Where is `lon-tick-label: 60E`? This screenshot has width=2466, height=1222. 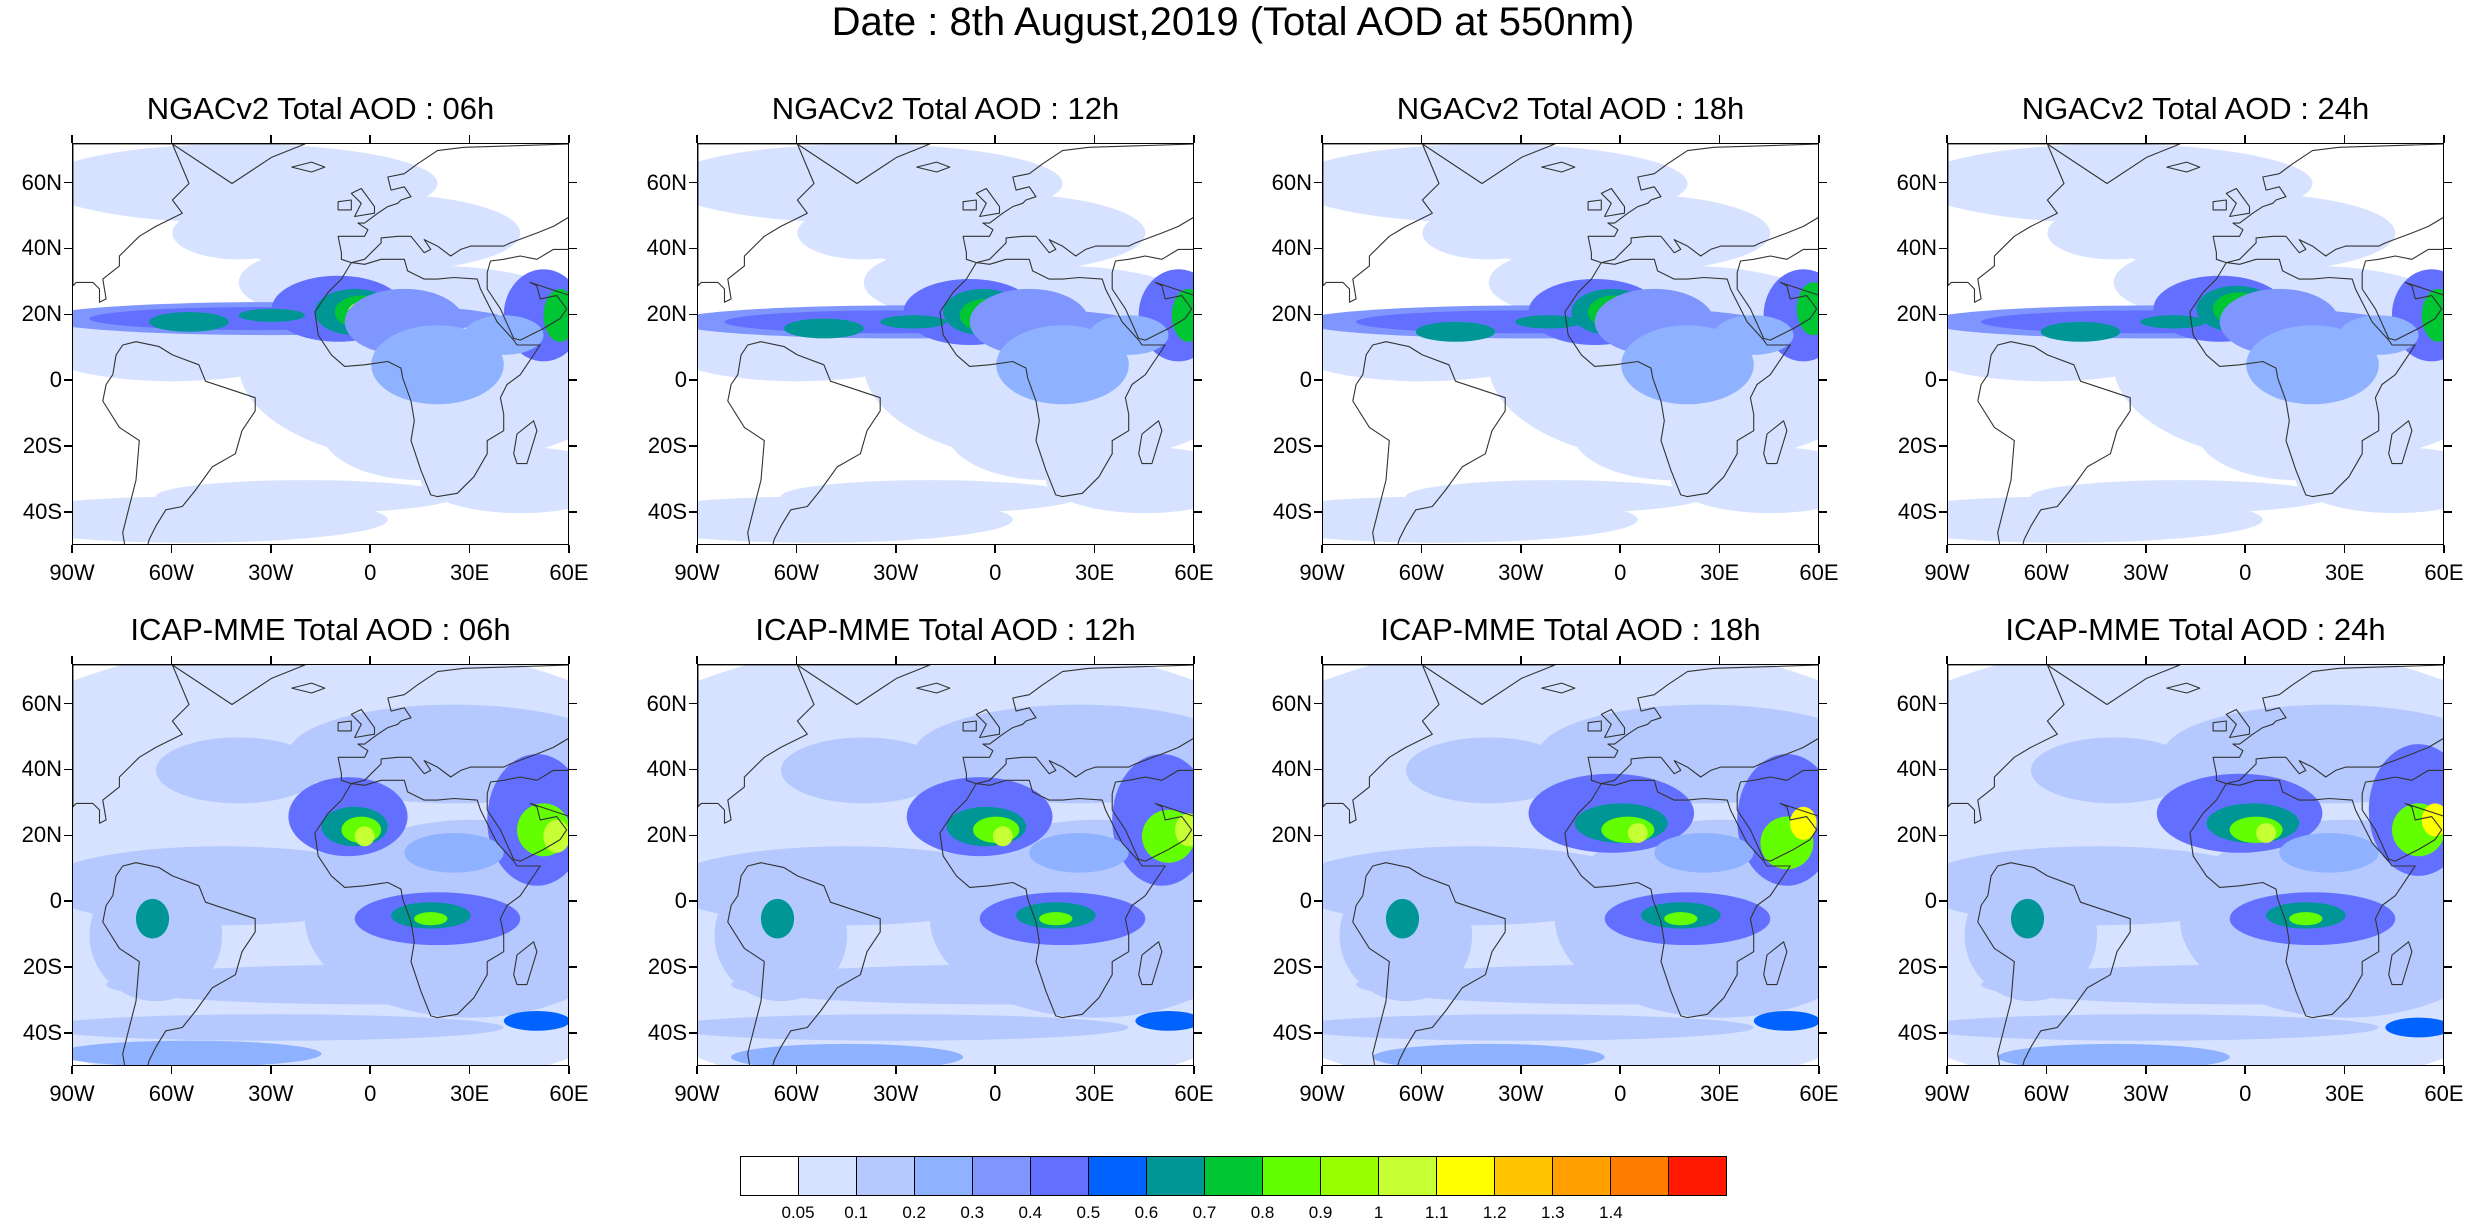
lon-tick-label: 60E is located at coordinates (1819, 1093).